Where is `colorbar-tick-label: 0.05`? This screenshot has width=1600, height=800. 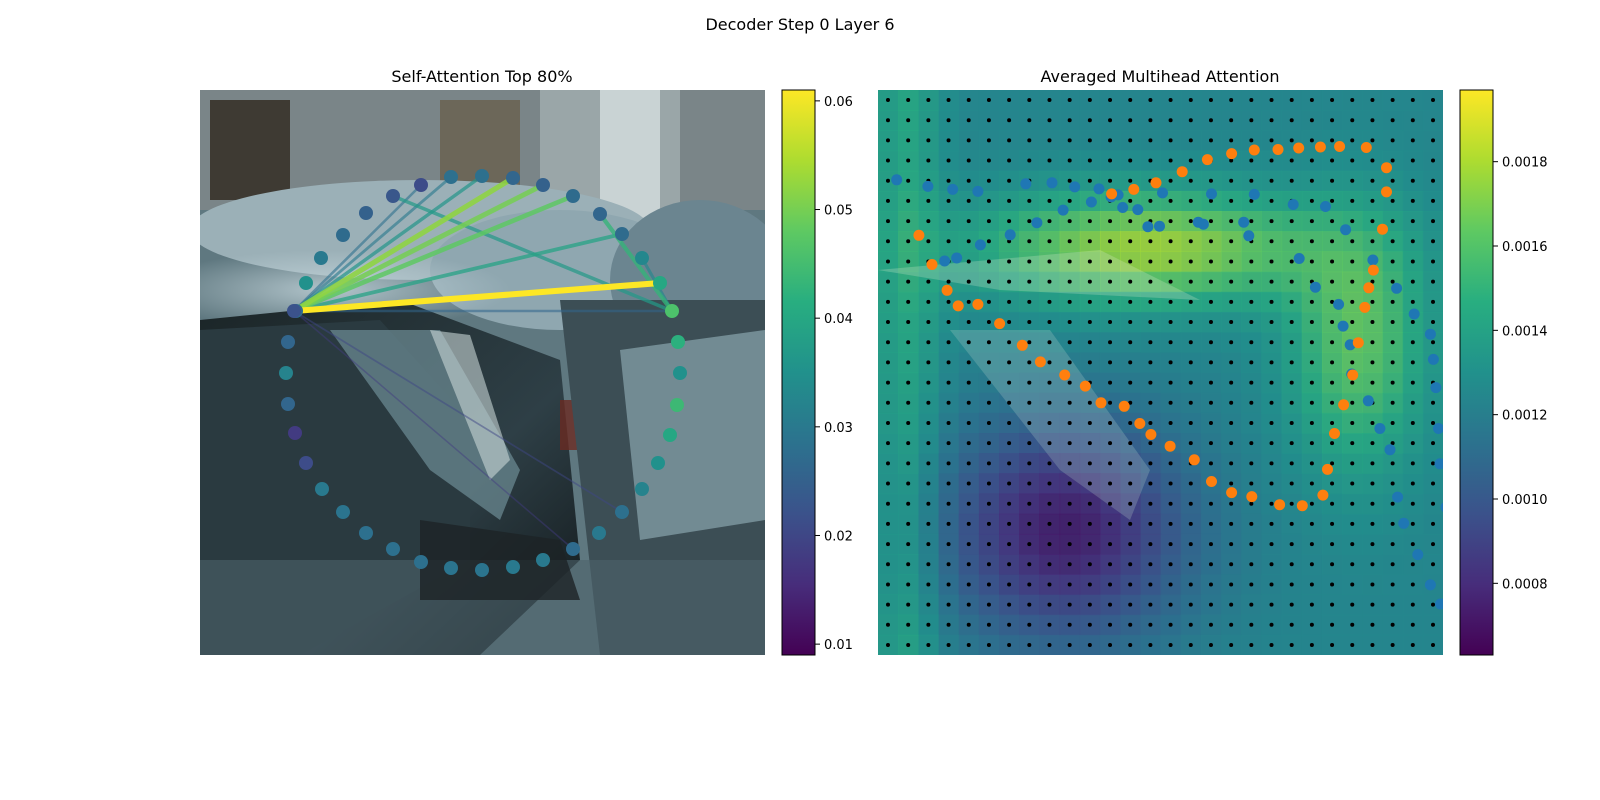
colorbar-tick-label: 0.05 is located at coordinates (838, 211).